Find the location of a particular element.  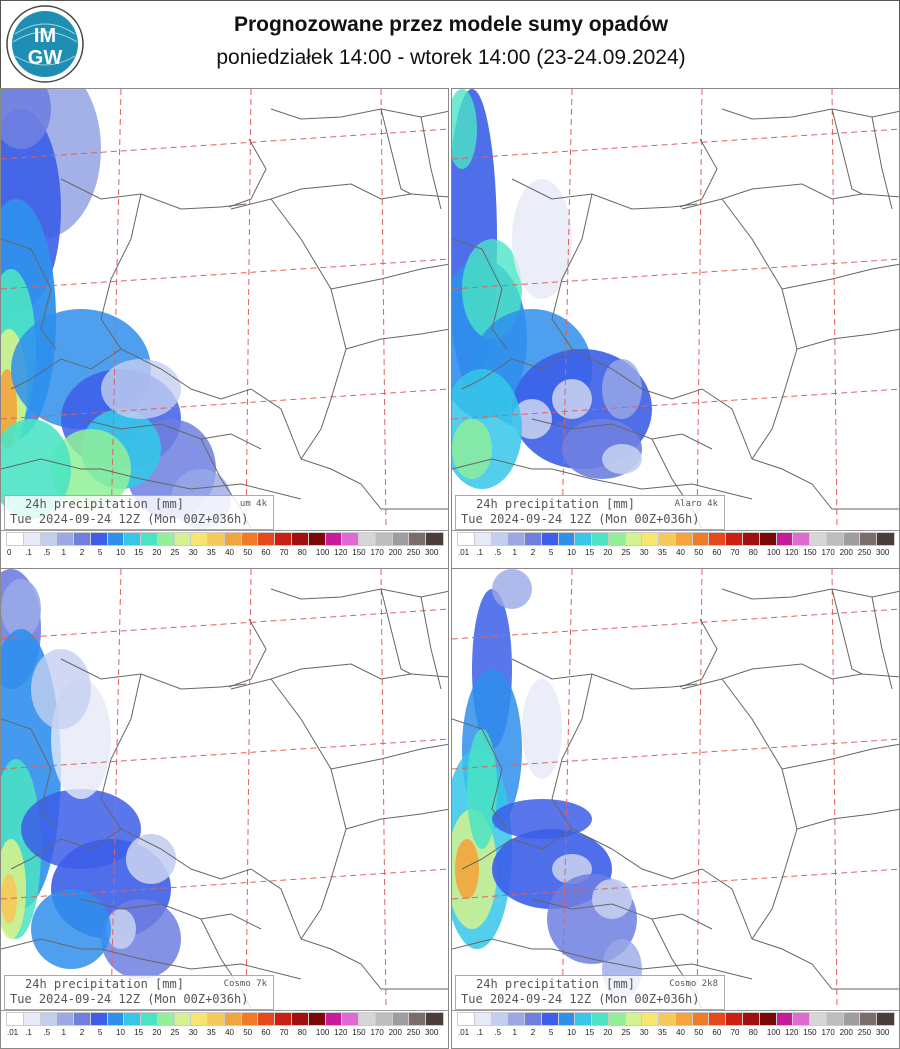

scale-tick-label: 20 is located at coordinates (608, 552).